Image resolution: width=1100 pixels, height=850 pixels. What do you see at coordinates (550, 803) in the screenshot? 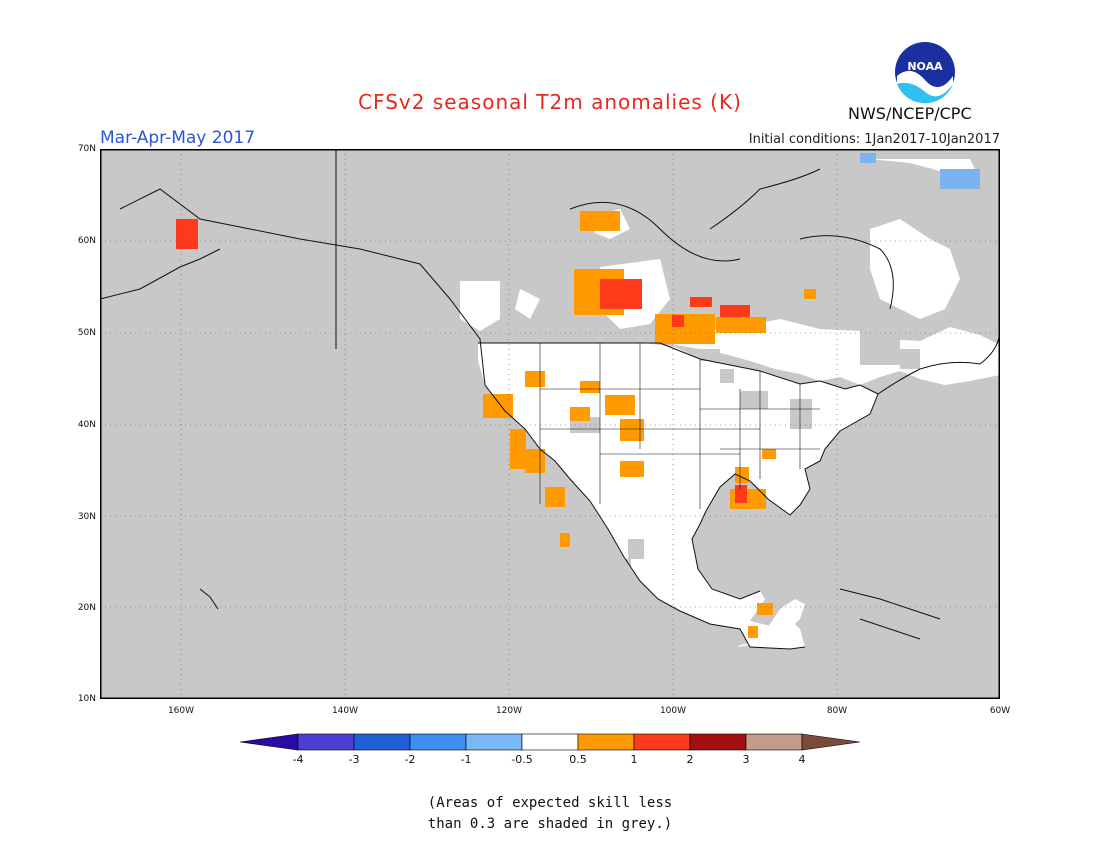
I see `skill-note-line-1: (Areas of expected skill less` at bounding box center [550, 803].